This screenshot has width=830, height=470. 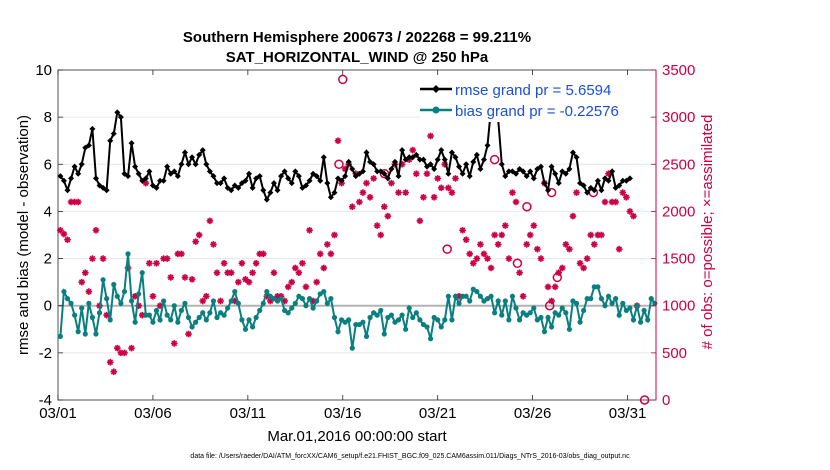 I want to click on y-tick-label: -4, so click(x=45, y=400).